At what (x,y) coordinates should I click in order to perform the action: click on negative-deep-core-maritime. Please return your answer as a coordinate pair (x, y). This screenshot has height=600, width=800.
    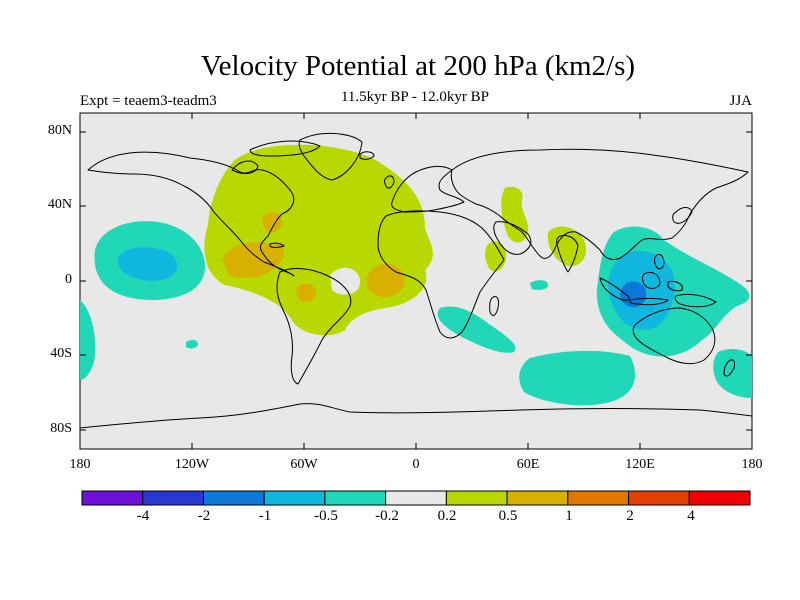
    Looking at the image, I should click on (633, 294).